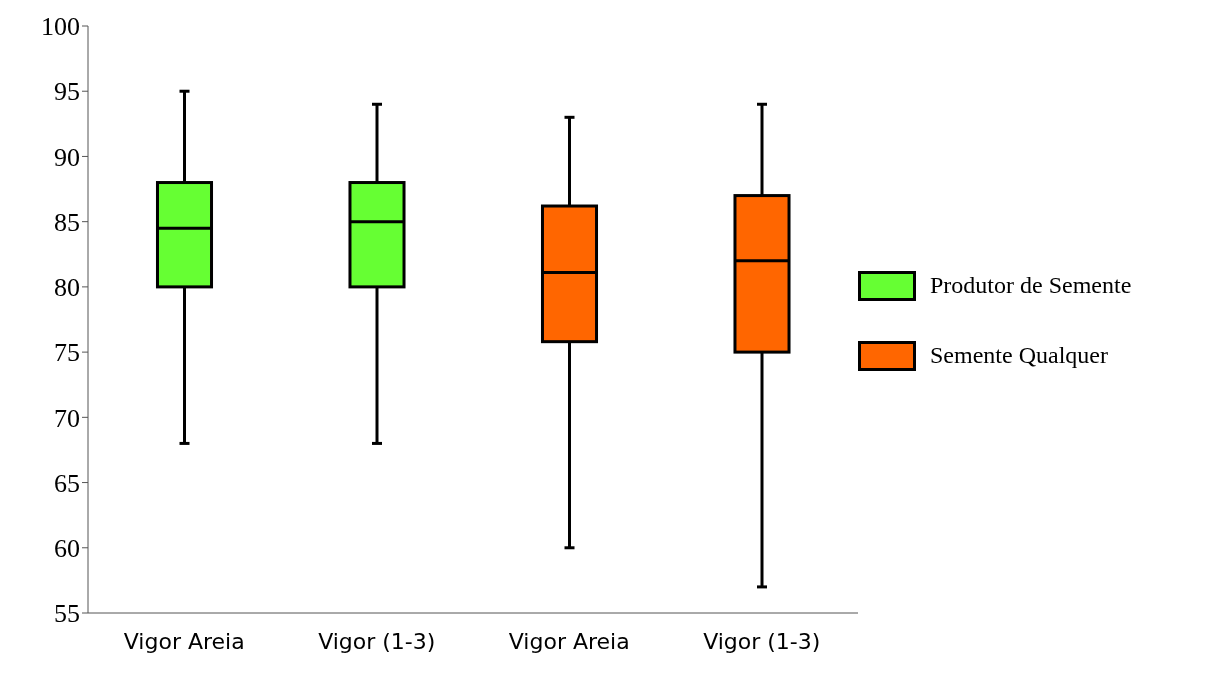 The image size is (1210, 677). Describe the element at coordinates (67, 288) in the screenshot. I see `y-tick-label: 80` at that location.